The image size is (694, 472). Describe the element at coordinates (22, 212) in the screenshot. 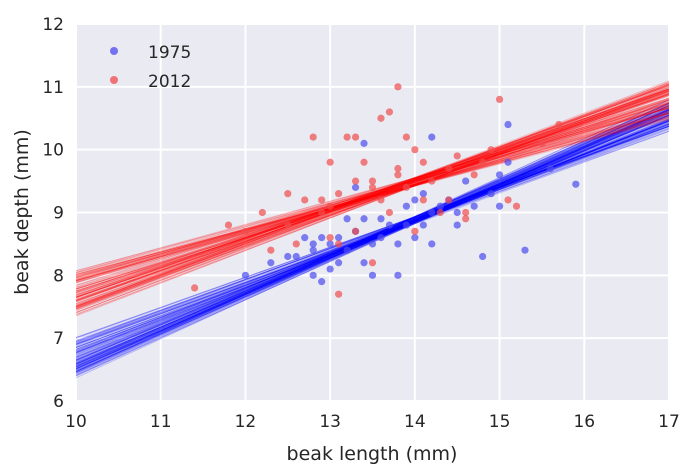

I see `y-axis-label: beak depth (mm)` at that location.